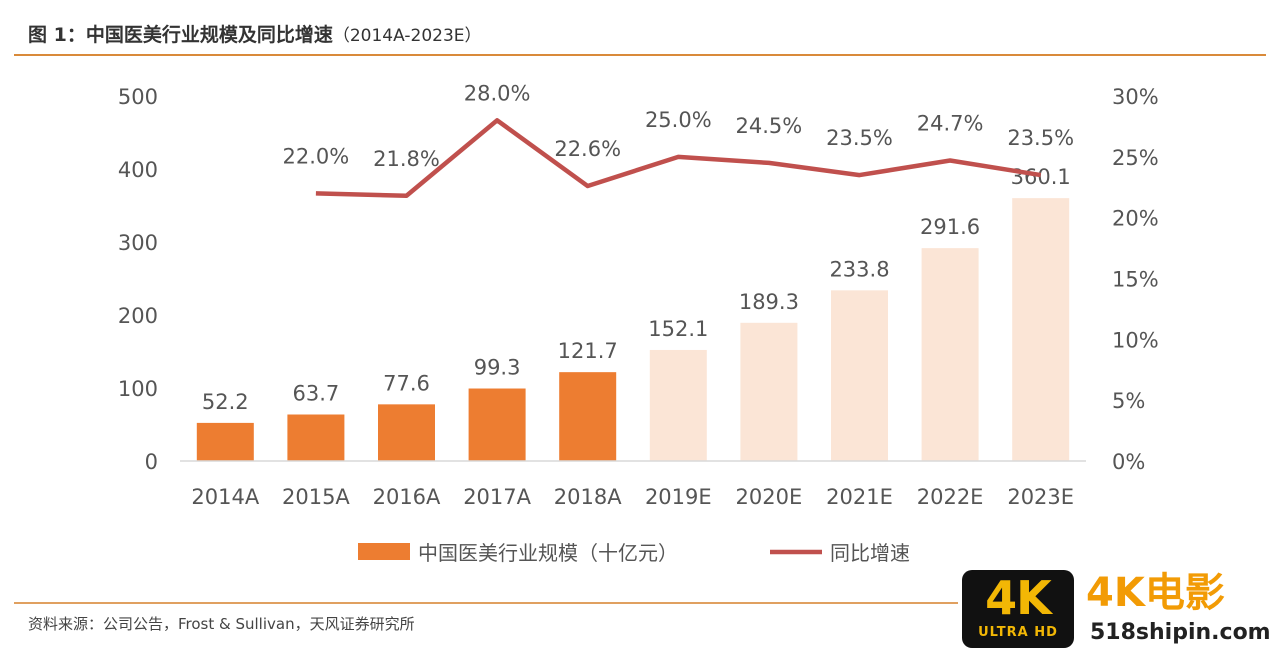 The height and width of the screenshot is (654, 1280). What do you see at coordinates (1135, 97) in the screenshot?
I see `y-right-tick-label: 30%` at bounding box center [1135, 97].